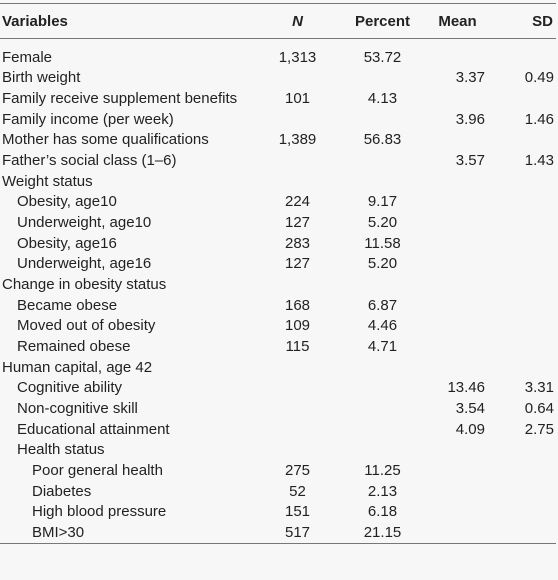 Image resolution: width=558 pixels, height=580 pixels. What do you see at coordinates (278, 470) in the screenshot?
I see `table-row: Poor general health 275 11.25` at bounding box center [278, 470].